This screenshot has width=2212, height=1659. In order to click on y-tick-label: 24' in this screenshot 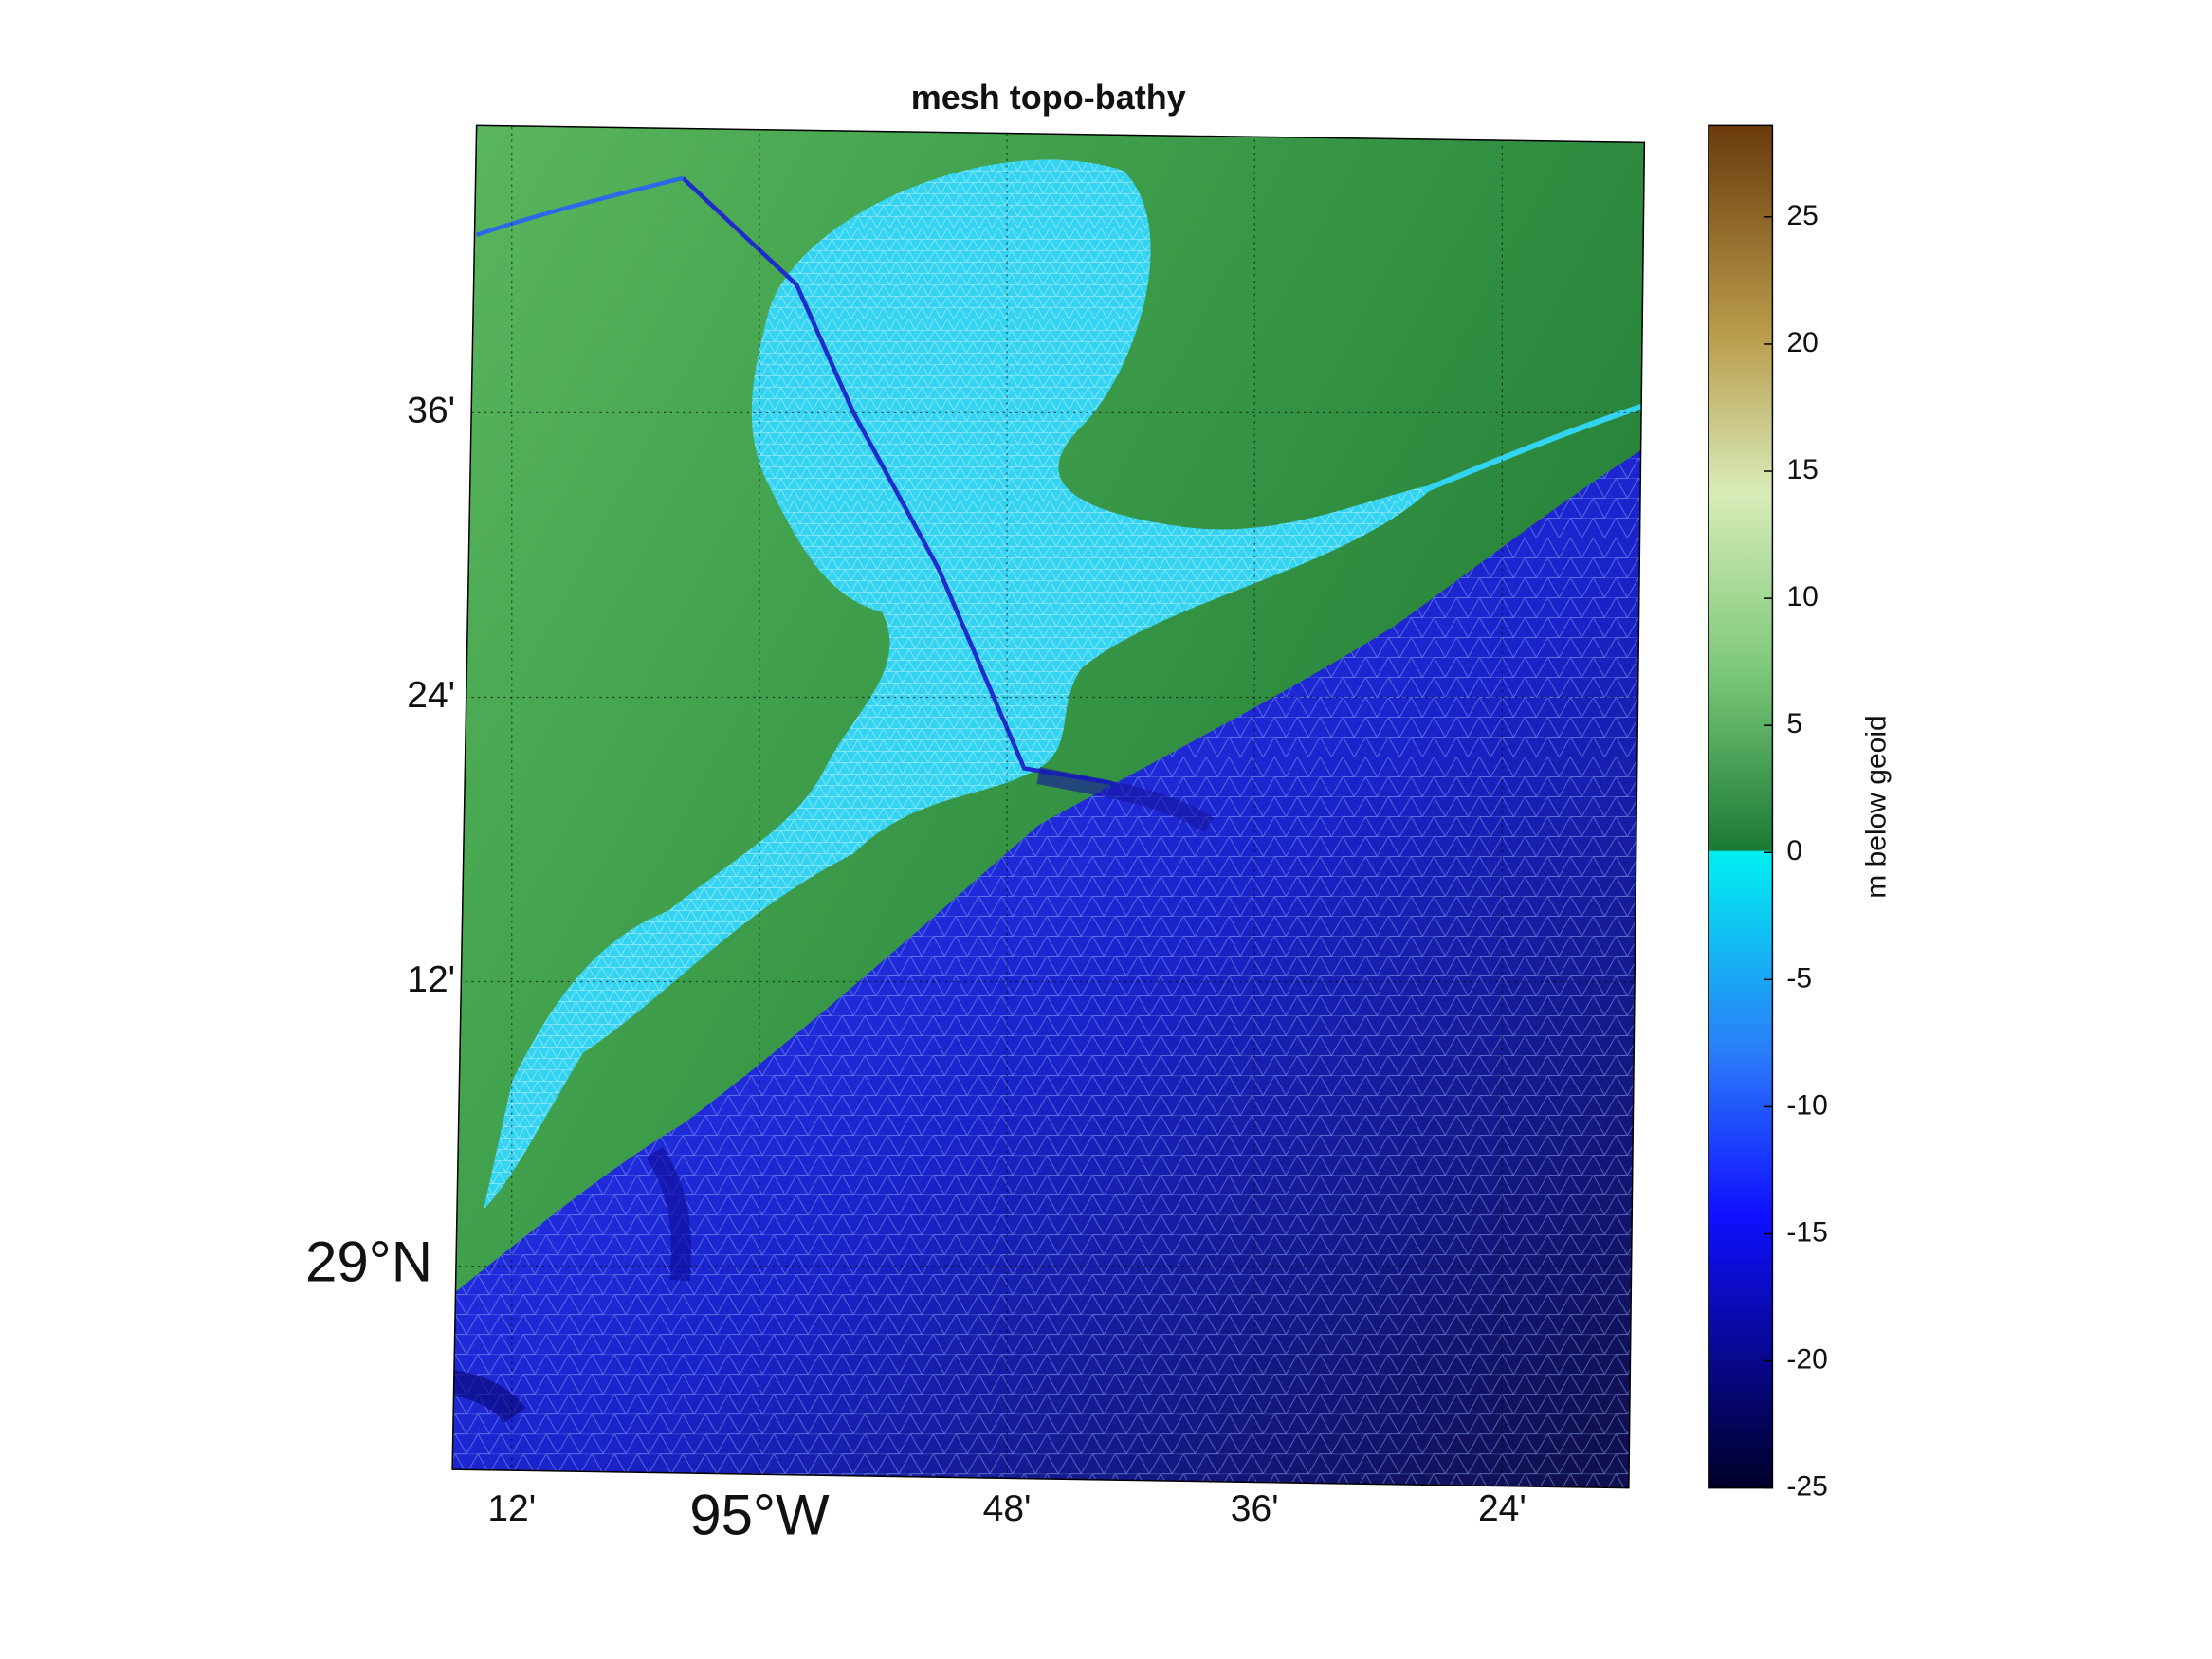, I will do `click(431, 695)`.